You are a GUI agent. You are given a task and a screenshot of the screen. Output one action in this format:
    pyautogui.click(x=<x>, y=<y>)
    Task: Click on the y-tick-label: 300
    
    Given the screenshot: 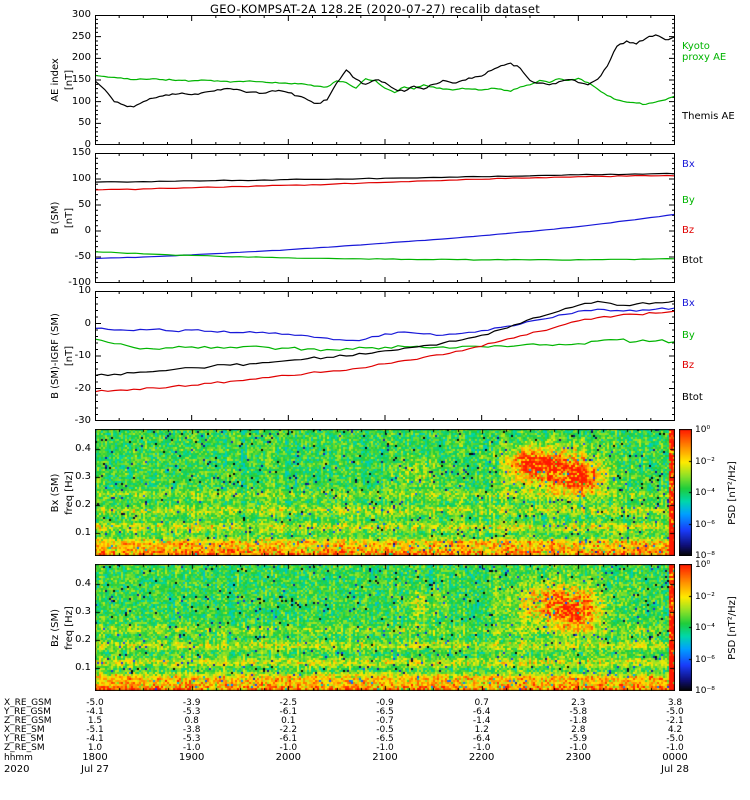 What is the action you would take?
    pyautogui.click(x=81, y=14)
    